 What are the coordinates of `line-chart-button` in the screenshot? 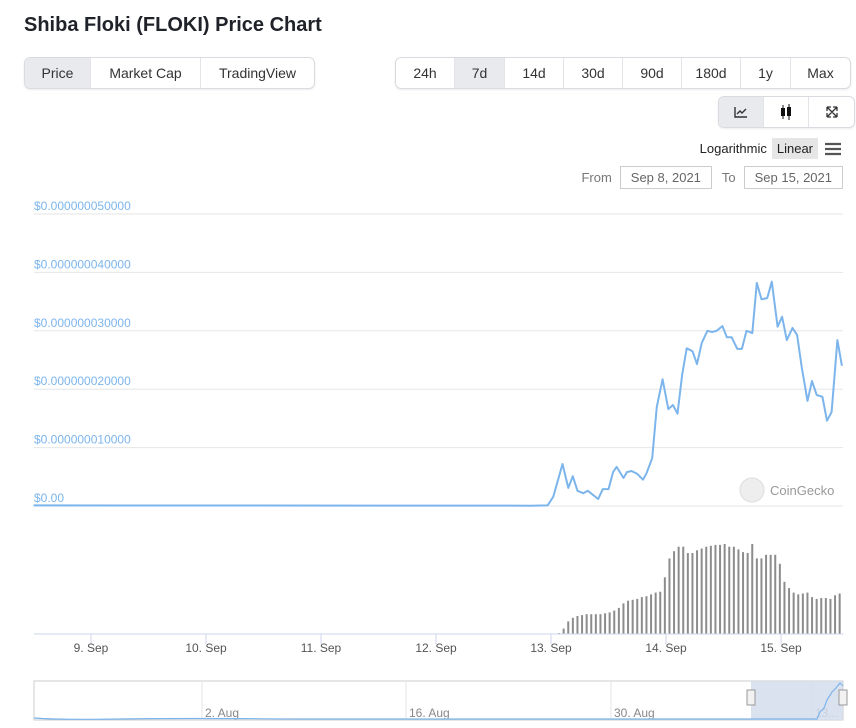 It's located at (741, 112).